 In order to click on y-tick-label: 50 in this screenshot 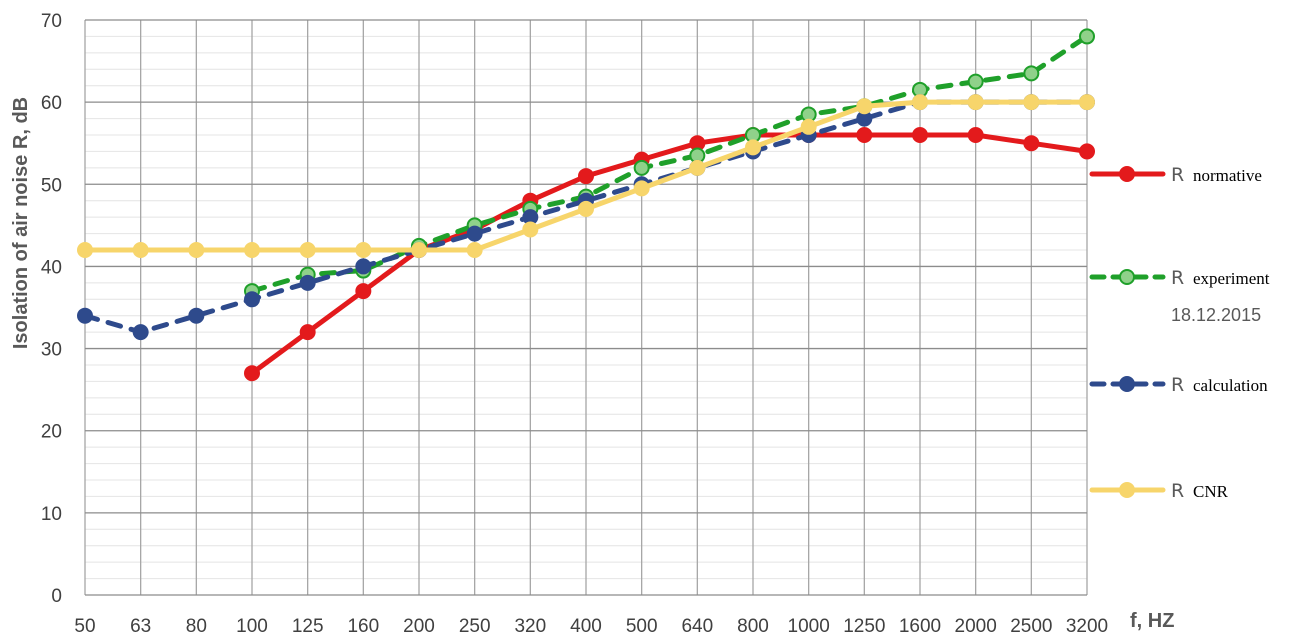, I will do `click(51, 185)`.